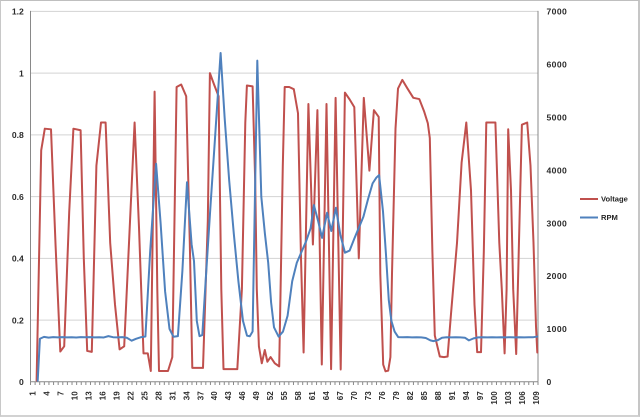  What do you see at coordinates (18, 135) in the screenshot?
I see `svg-text: 0.8` at bounding box center [18, 135].